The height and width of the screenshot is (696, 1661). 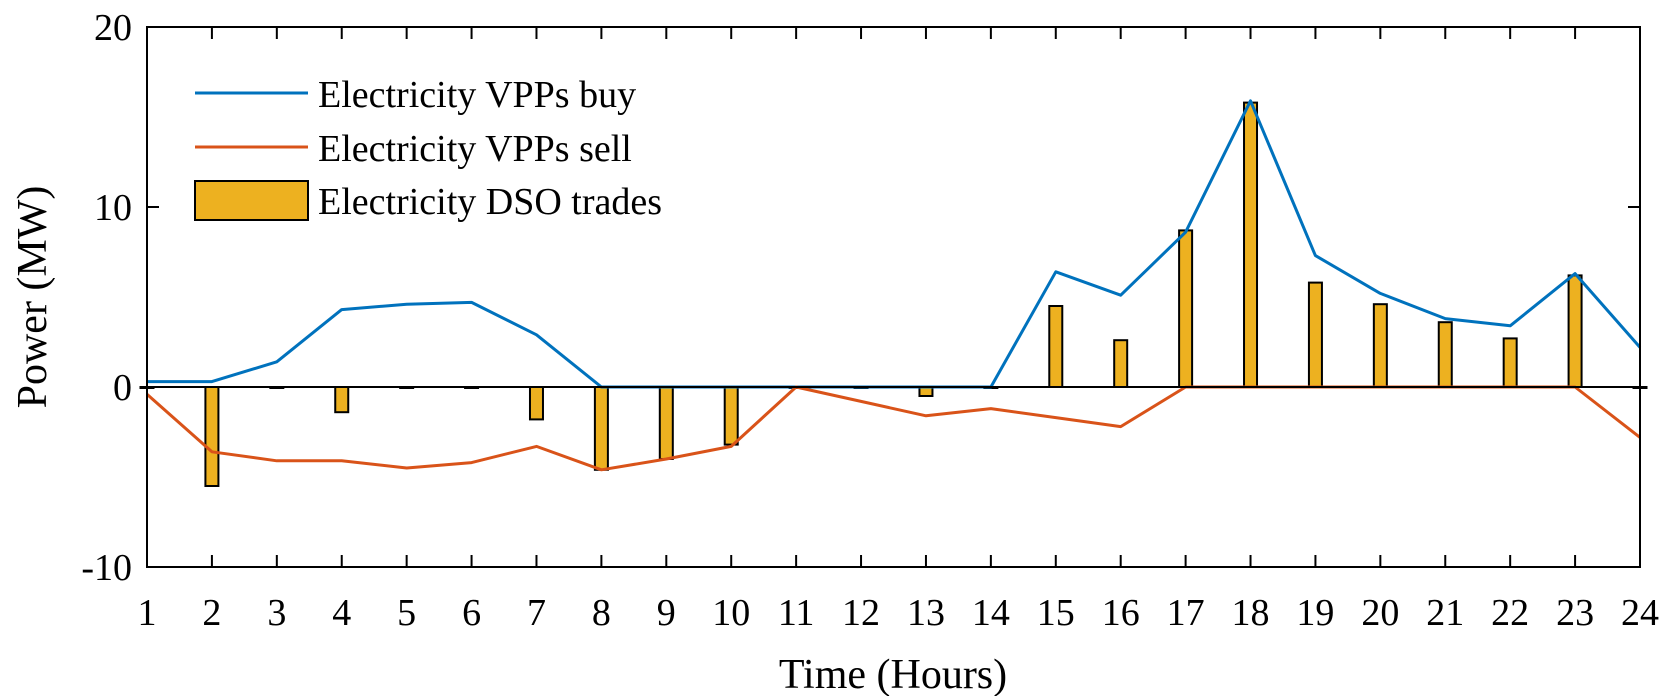 I want to click on legend-label-buy: Electricity VPPs buy, so click(x=477, y=95).